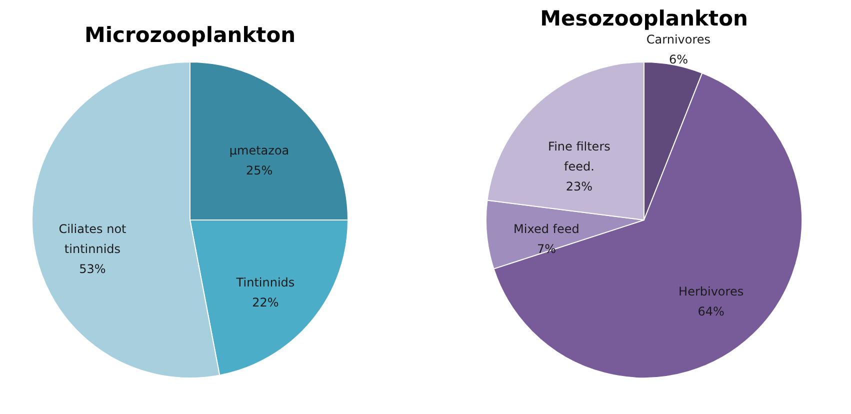  What do you see at coordinates (547, 229) in the screenshot?
I see `slice-label: Mixed feed` at bounding box center [547, 229].